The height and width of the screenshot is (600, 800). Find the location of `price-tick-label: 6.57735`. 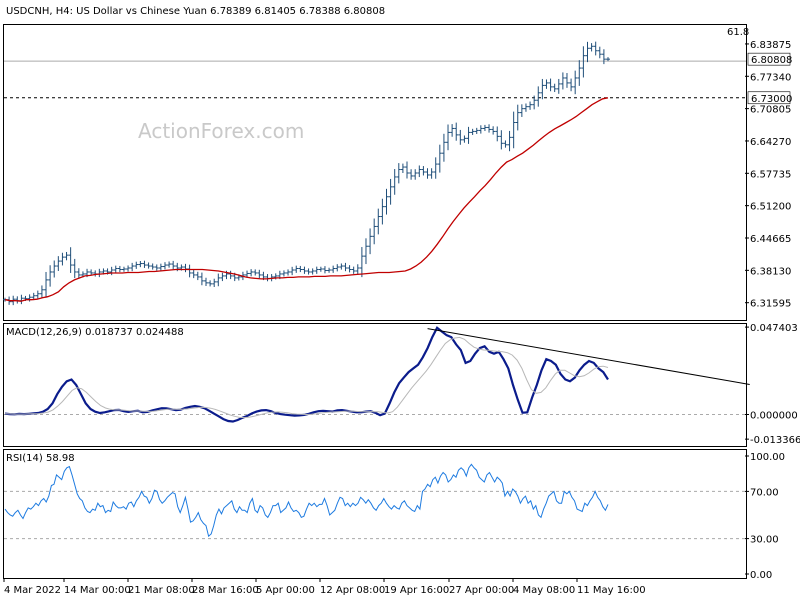

price-tick-label: 6.57735 is located at coordinates (770, 174).